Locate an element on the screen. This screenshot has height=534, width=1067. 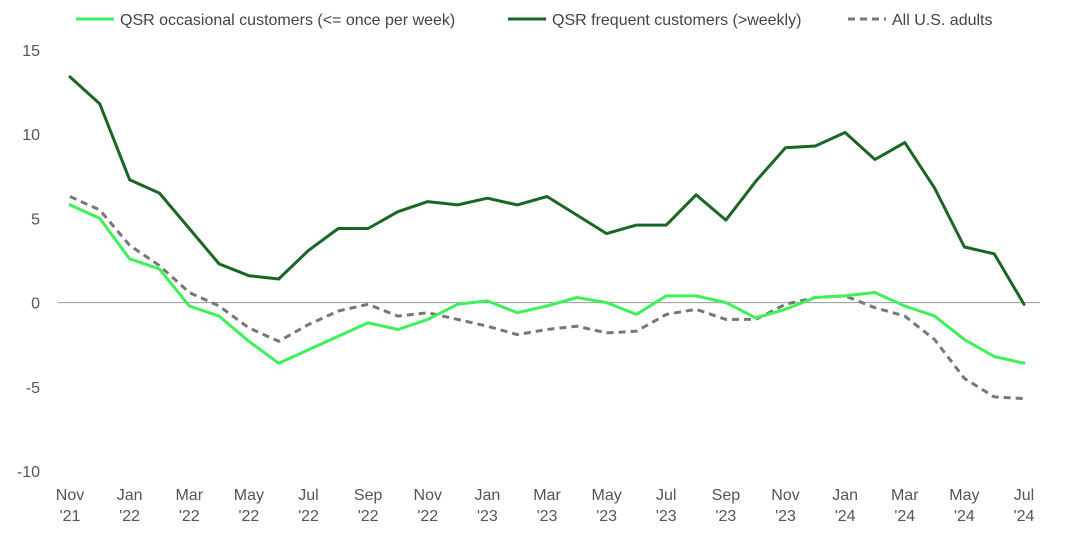
y-tick-label: 0 is located at coordinates (35, 304).